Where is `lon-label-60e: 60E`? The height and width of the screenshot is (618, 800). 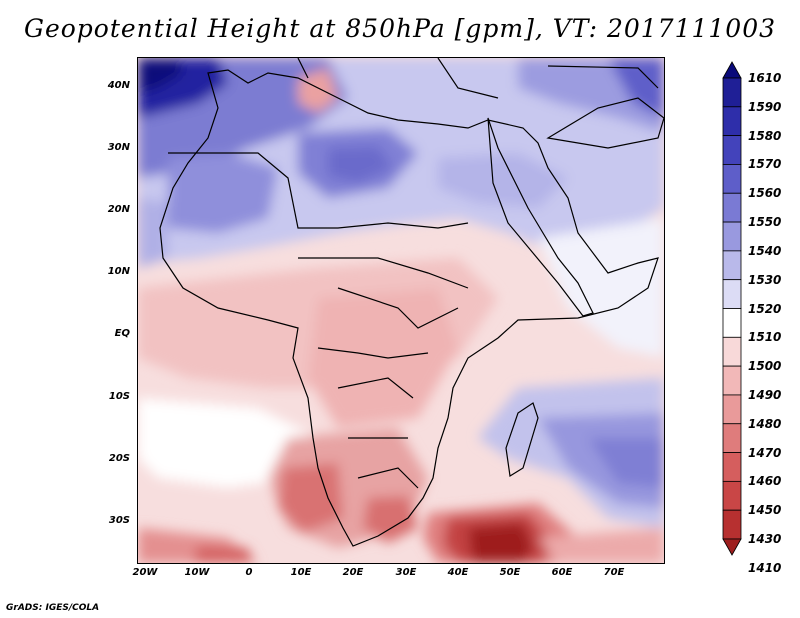 lon-label-60e: 60E is located at coordinates (562, 572).